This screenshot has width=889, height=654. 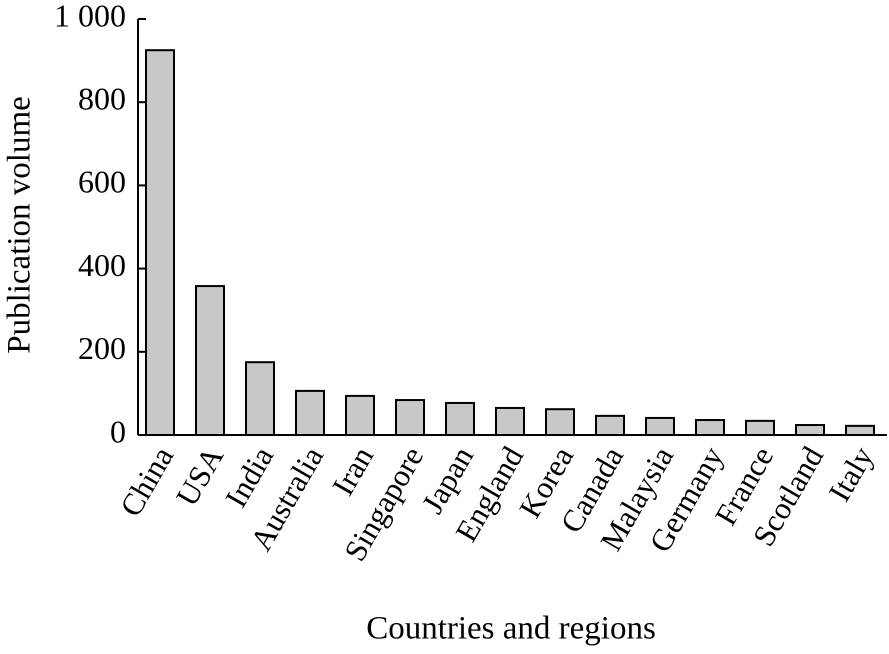 I want to click on y-tick-label: 400, so click(x=102, y=265).